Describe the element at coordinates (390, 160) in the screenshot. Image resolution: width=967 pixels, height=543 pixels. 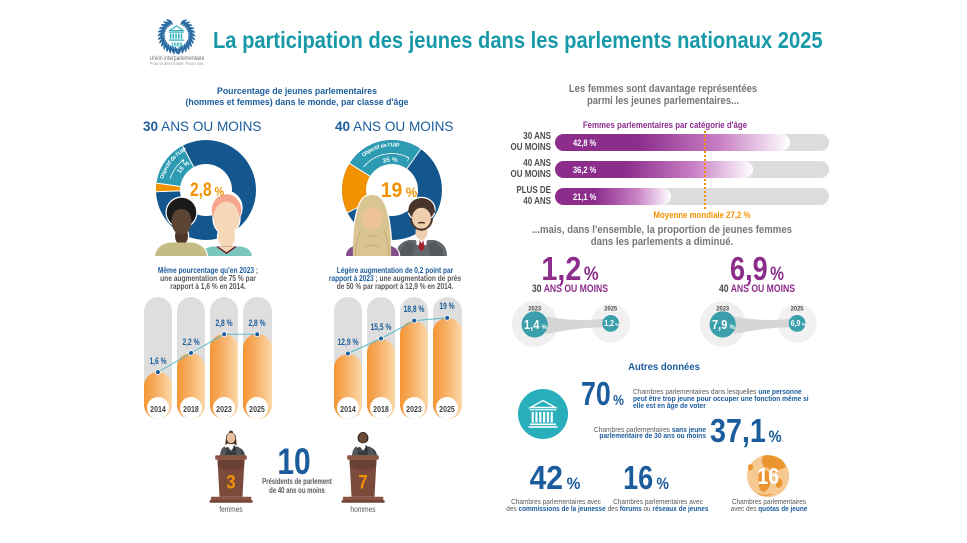
I see `svg-text: 35 %` at that location.